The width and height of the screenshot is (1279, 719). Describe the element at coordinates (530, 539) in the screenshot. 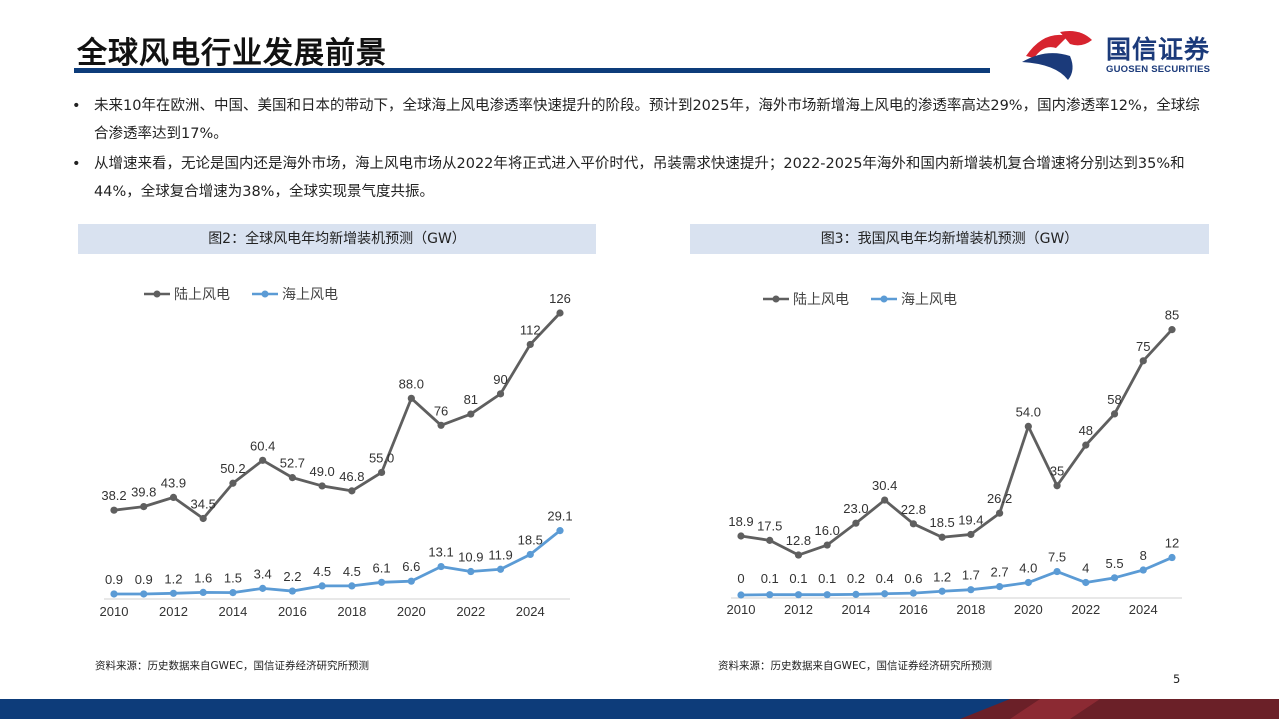

I see `data-label: 18.5` at that location.